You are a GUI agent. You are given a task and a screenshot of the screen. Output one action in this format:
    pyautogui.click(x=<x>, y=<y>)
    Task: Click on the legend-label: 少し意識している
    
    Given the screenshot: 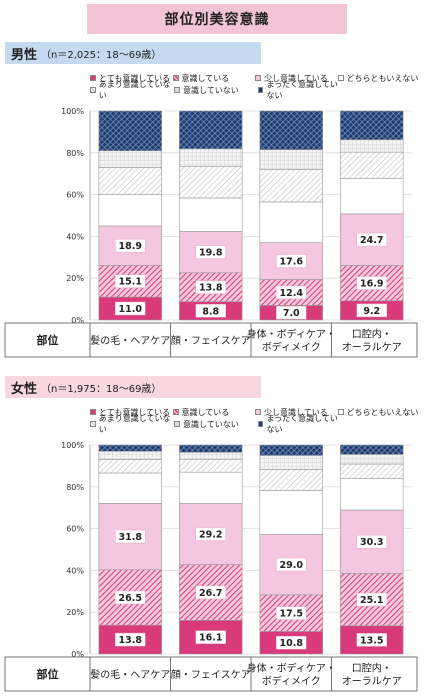 What is the action you would take?
    pyautogui.click(x=296, y=78)
    